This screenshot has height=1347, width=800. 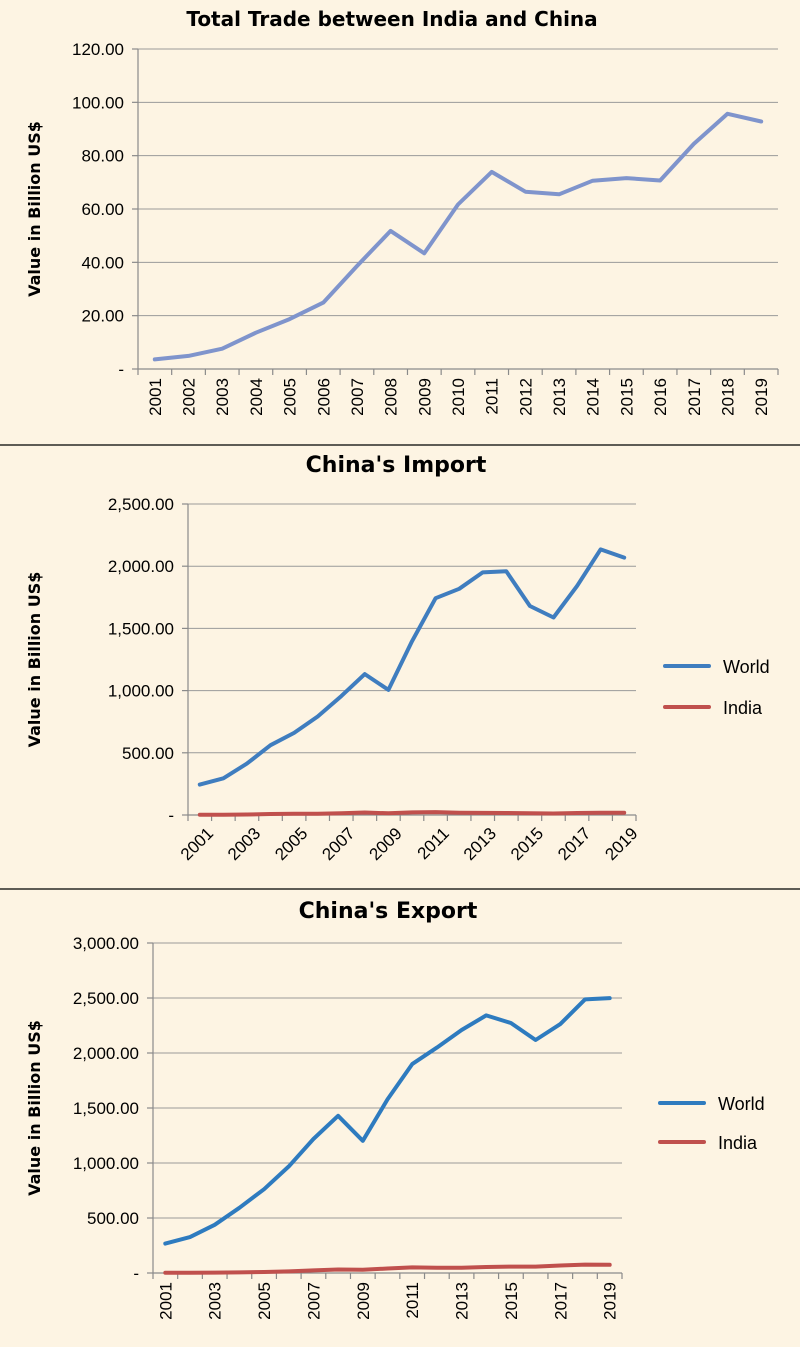 What do you see at coordinates (98, 102) in the screenshot?
I see `y-tick-label: 100.00` at bounding box center [98, 102].